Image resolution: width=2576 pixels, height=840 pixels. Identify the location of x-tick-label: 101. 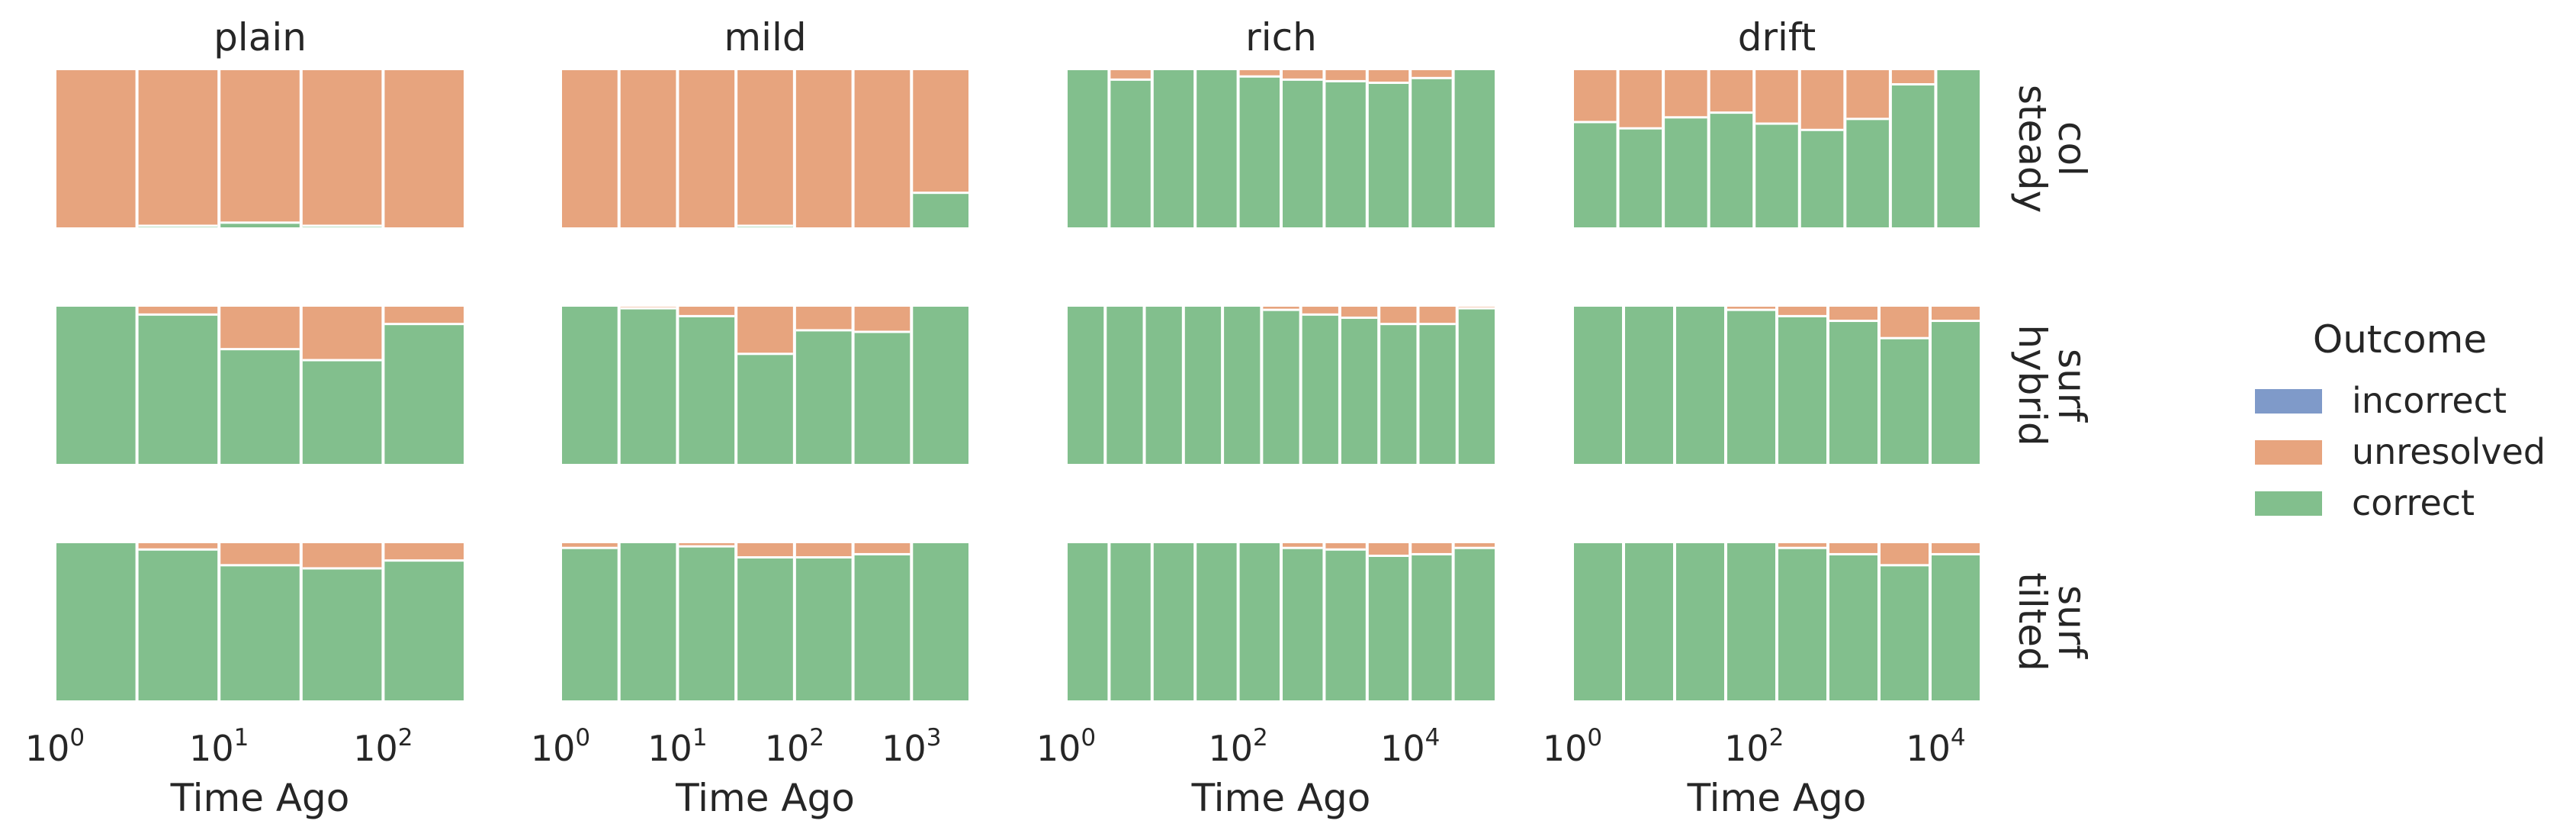
(219, 746).